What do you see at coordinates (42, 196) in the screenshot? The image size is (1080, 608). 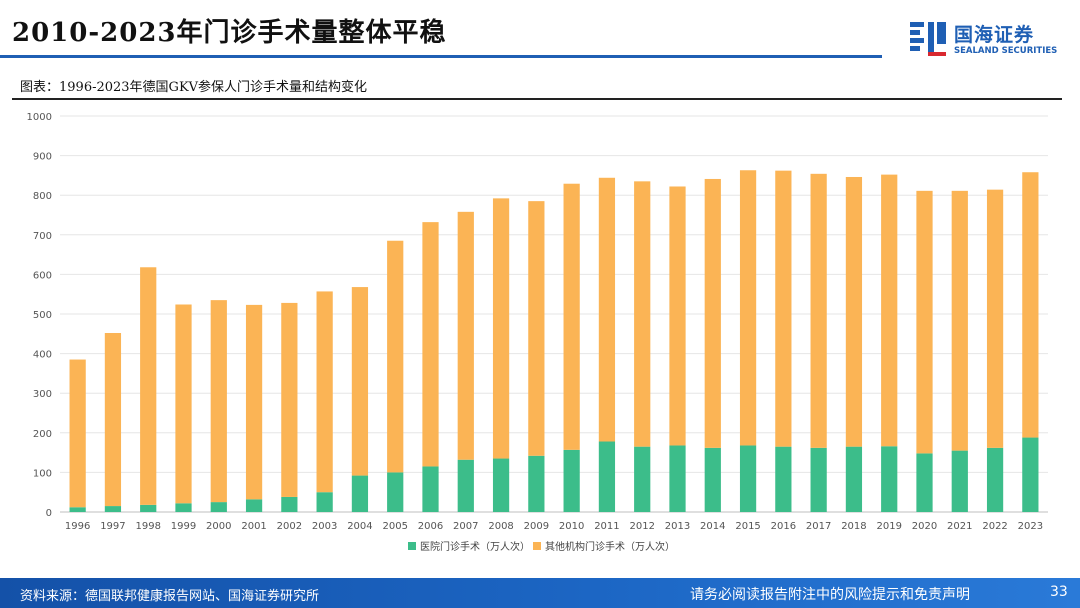 I see `y-tick-label: 800` at bounding box center [42, 196].